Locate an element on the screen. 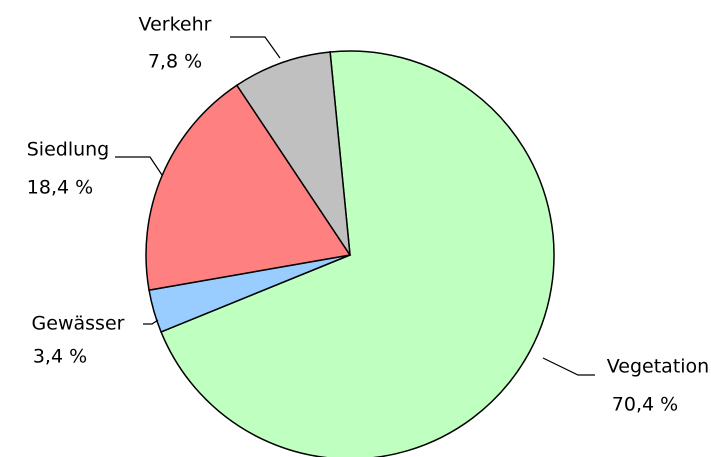  slice-label: Gewässer is located at coordinates (78, 324).